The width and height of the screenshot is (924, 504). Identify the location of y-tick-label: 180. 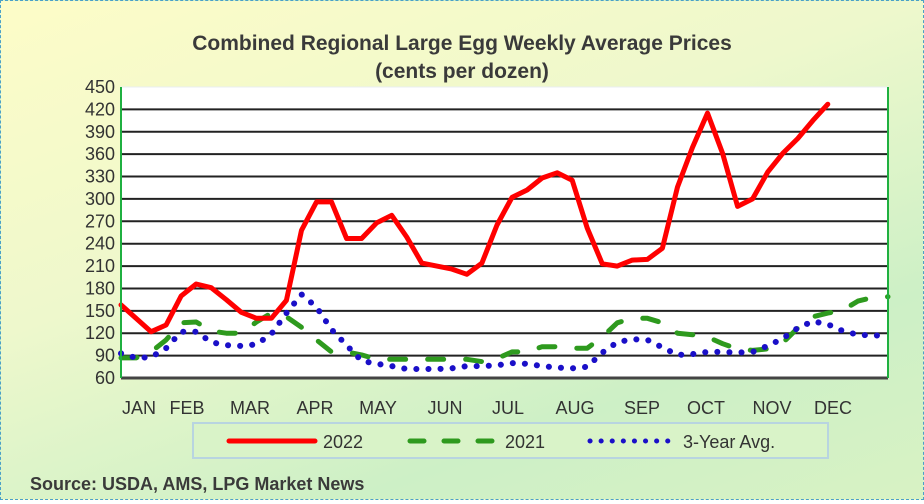
(100, 288).